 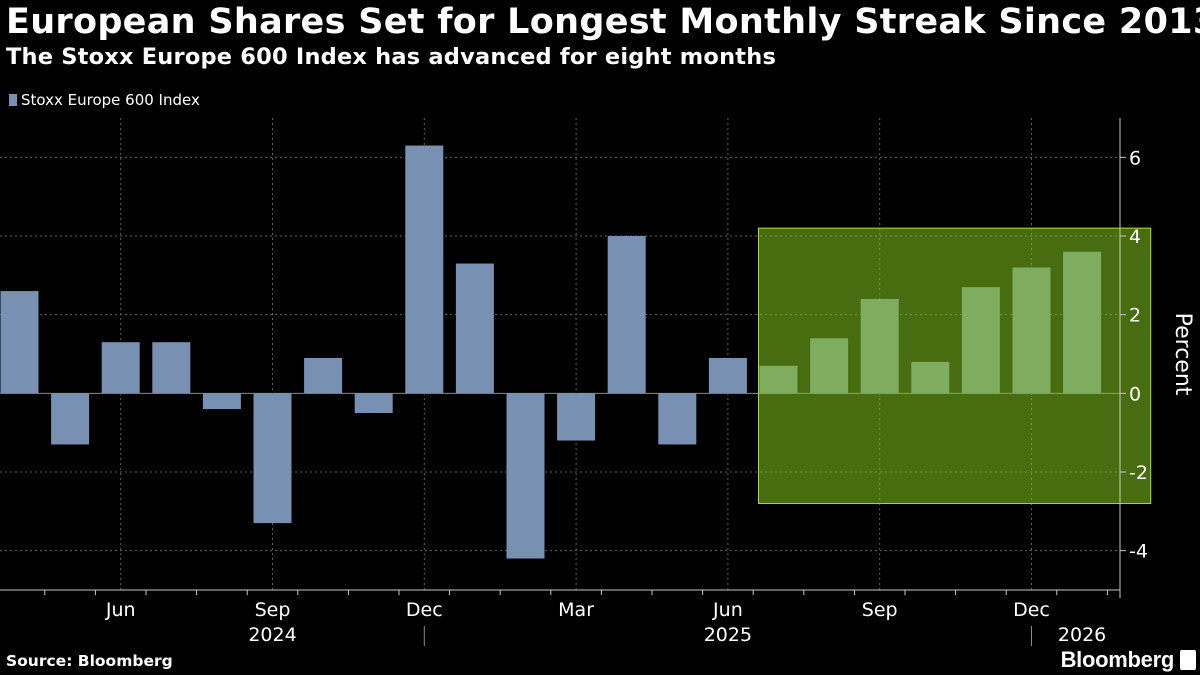 I want to click on y-tick-label: -2, so click(x=1138, y=473).